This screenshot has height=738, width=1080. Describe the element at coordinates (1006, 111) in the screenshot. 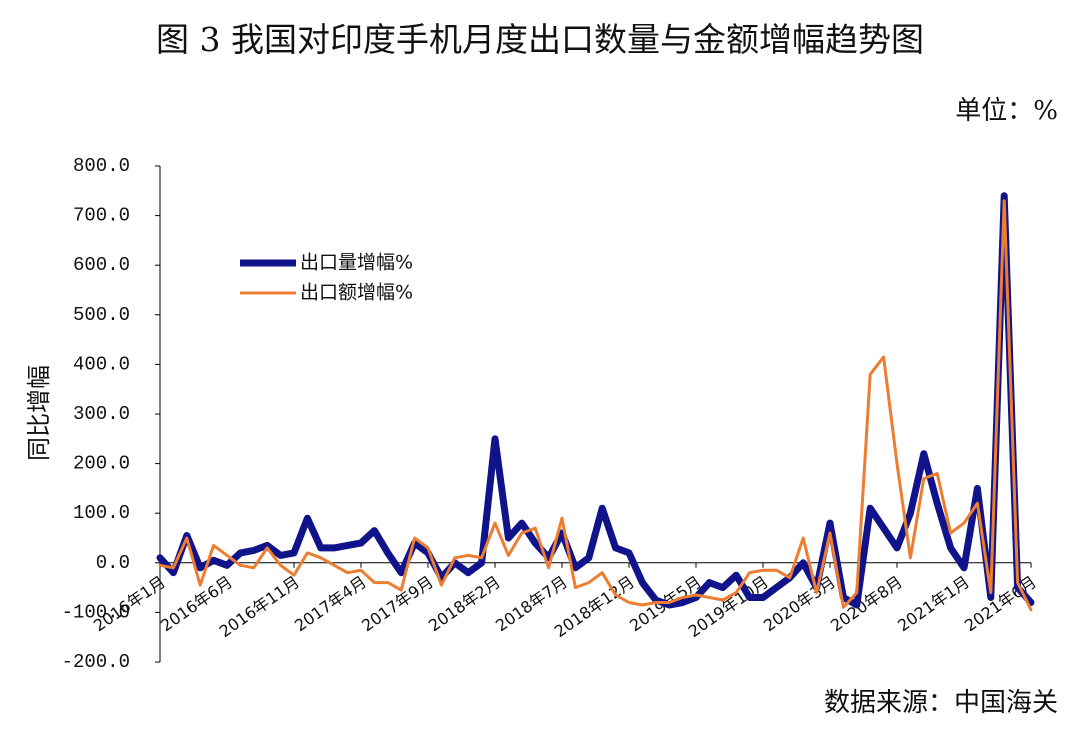

I see `unit-label: 单位：%` at that location.